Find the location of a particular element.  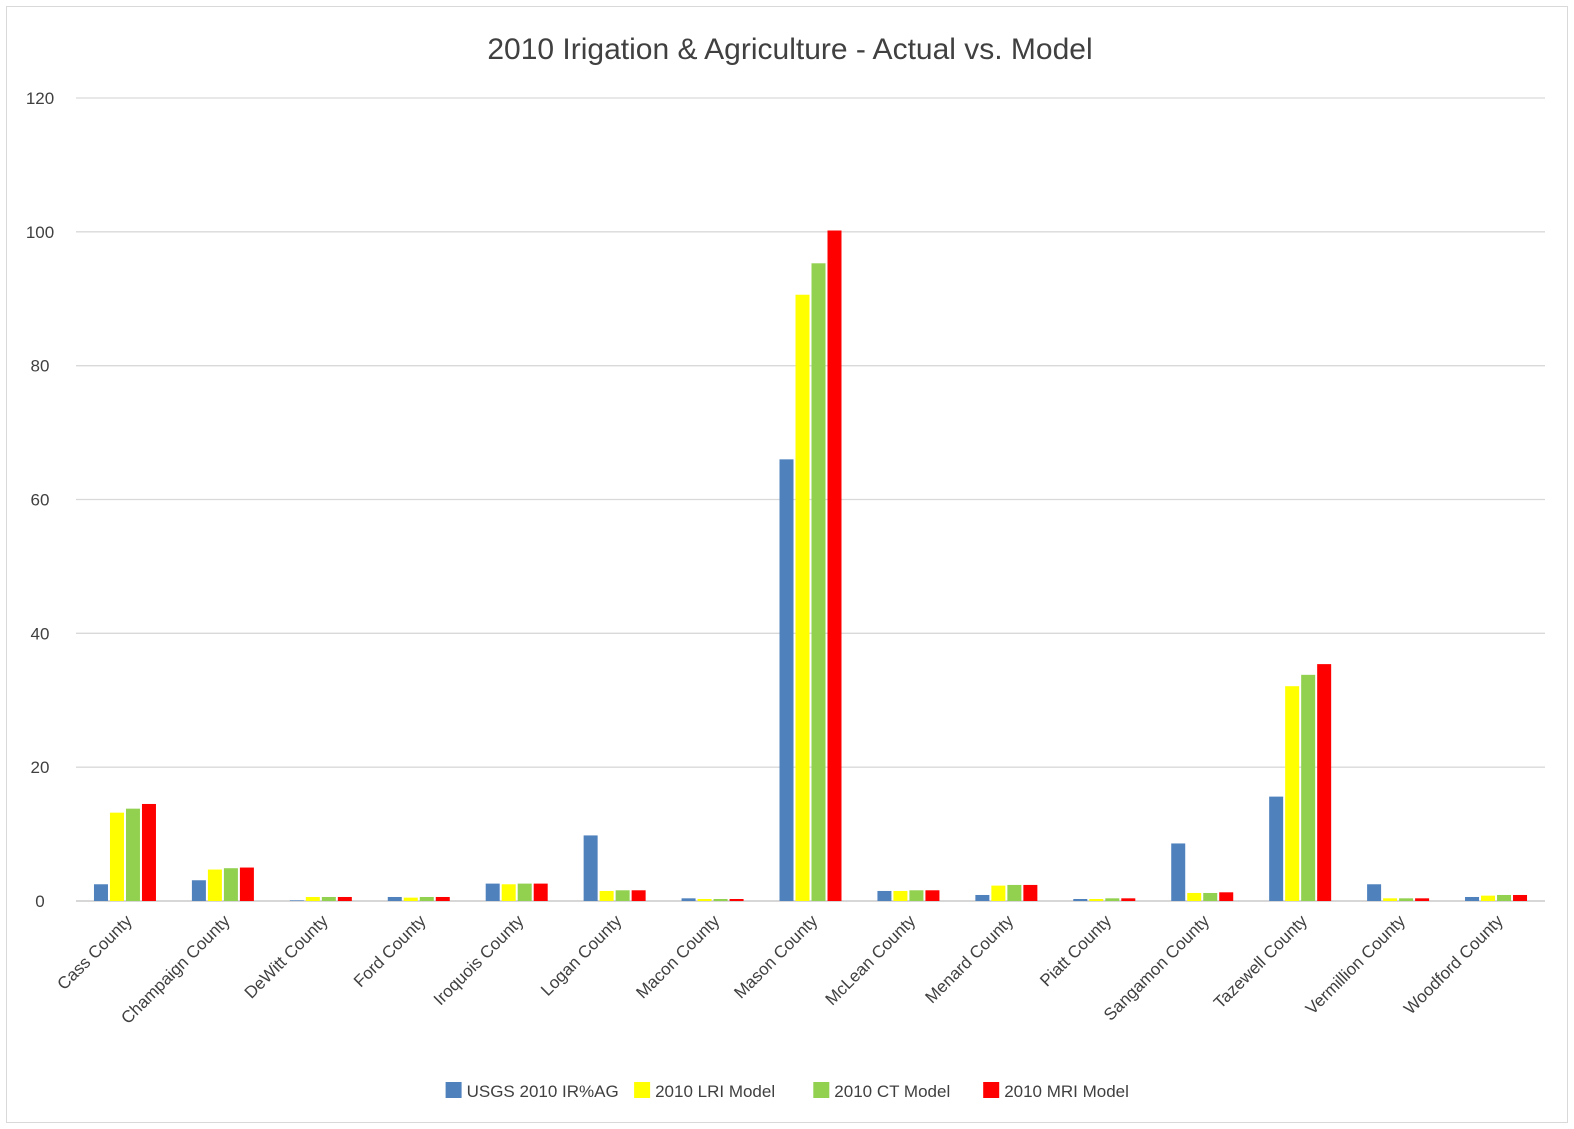

x-tick-label: Macon County is located at coordinates (677, 956).